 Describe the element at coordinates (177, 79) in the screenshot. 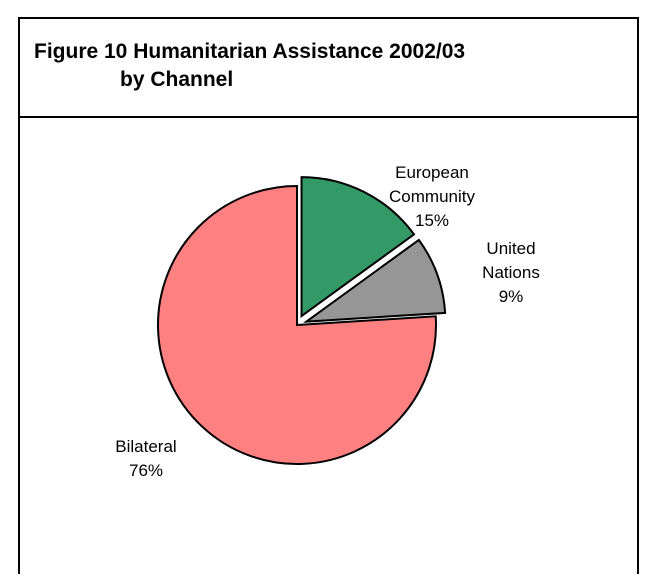

I see `chart-title-line-2: by Channel` at that location.